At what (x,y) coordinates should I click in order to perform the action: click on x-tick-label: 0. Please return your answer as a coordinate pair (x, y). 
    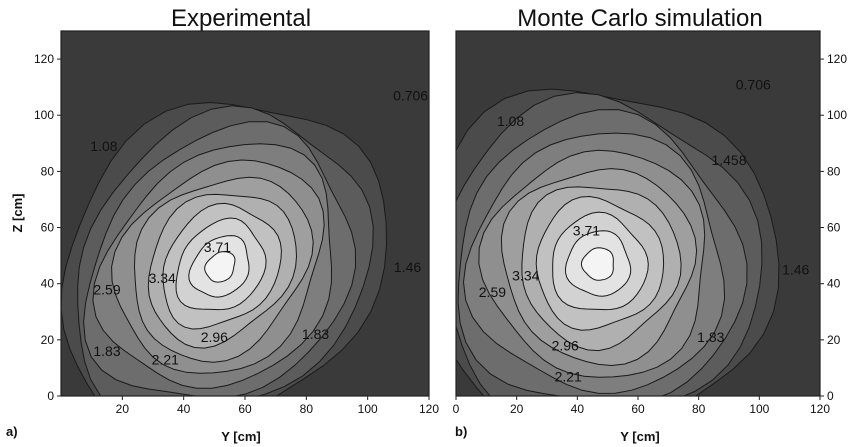
    Looking at the image, I should click on (456, 409).